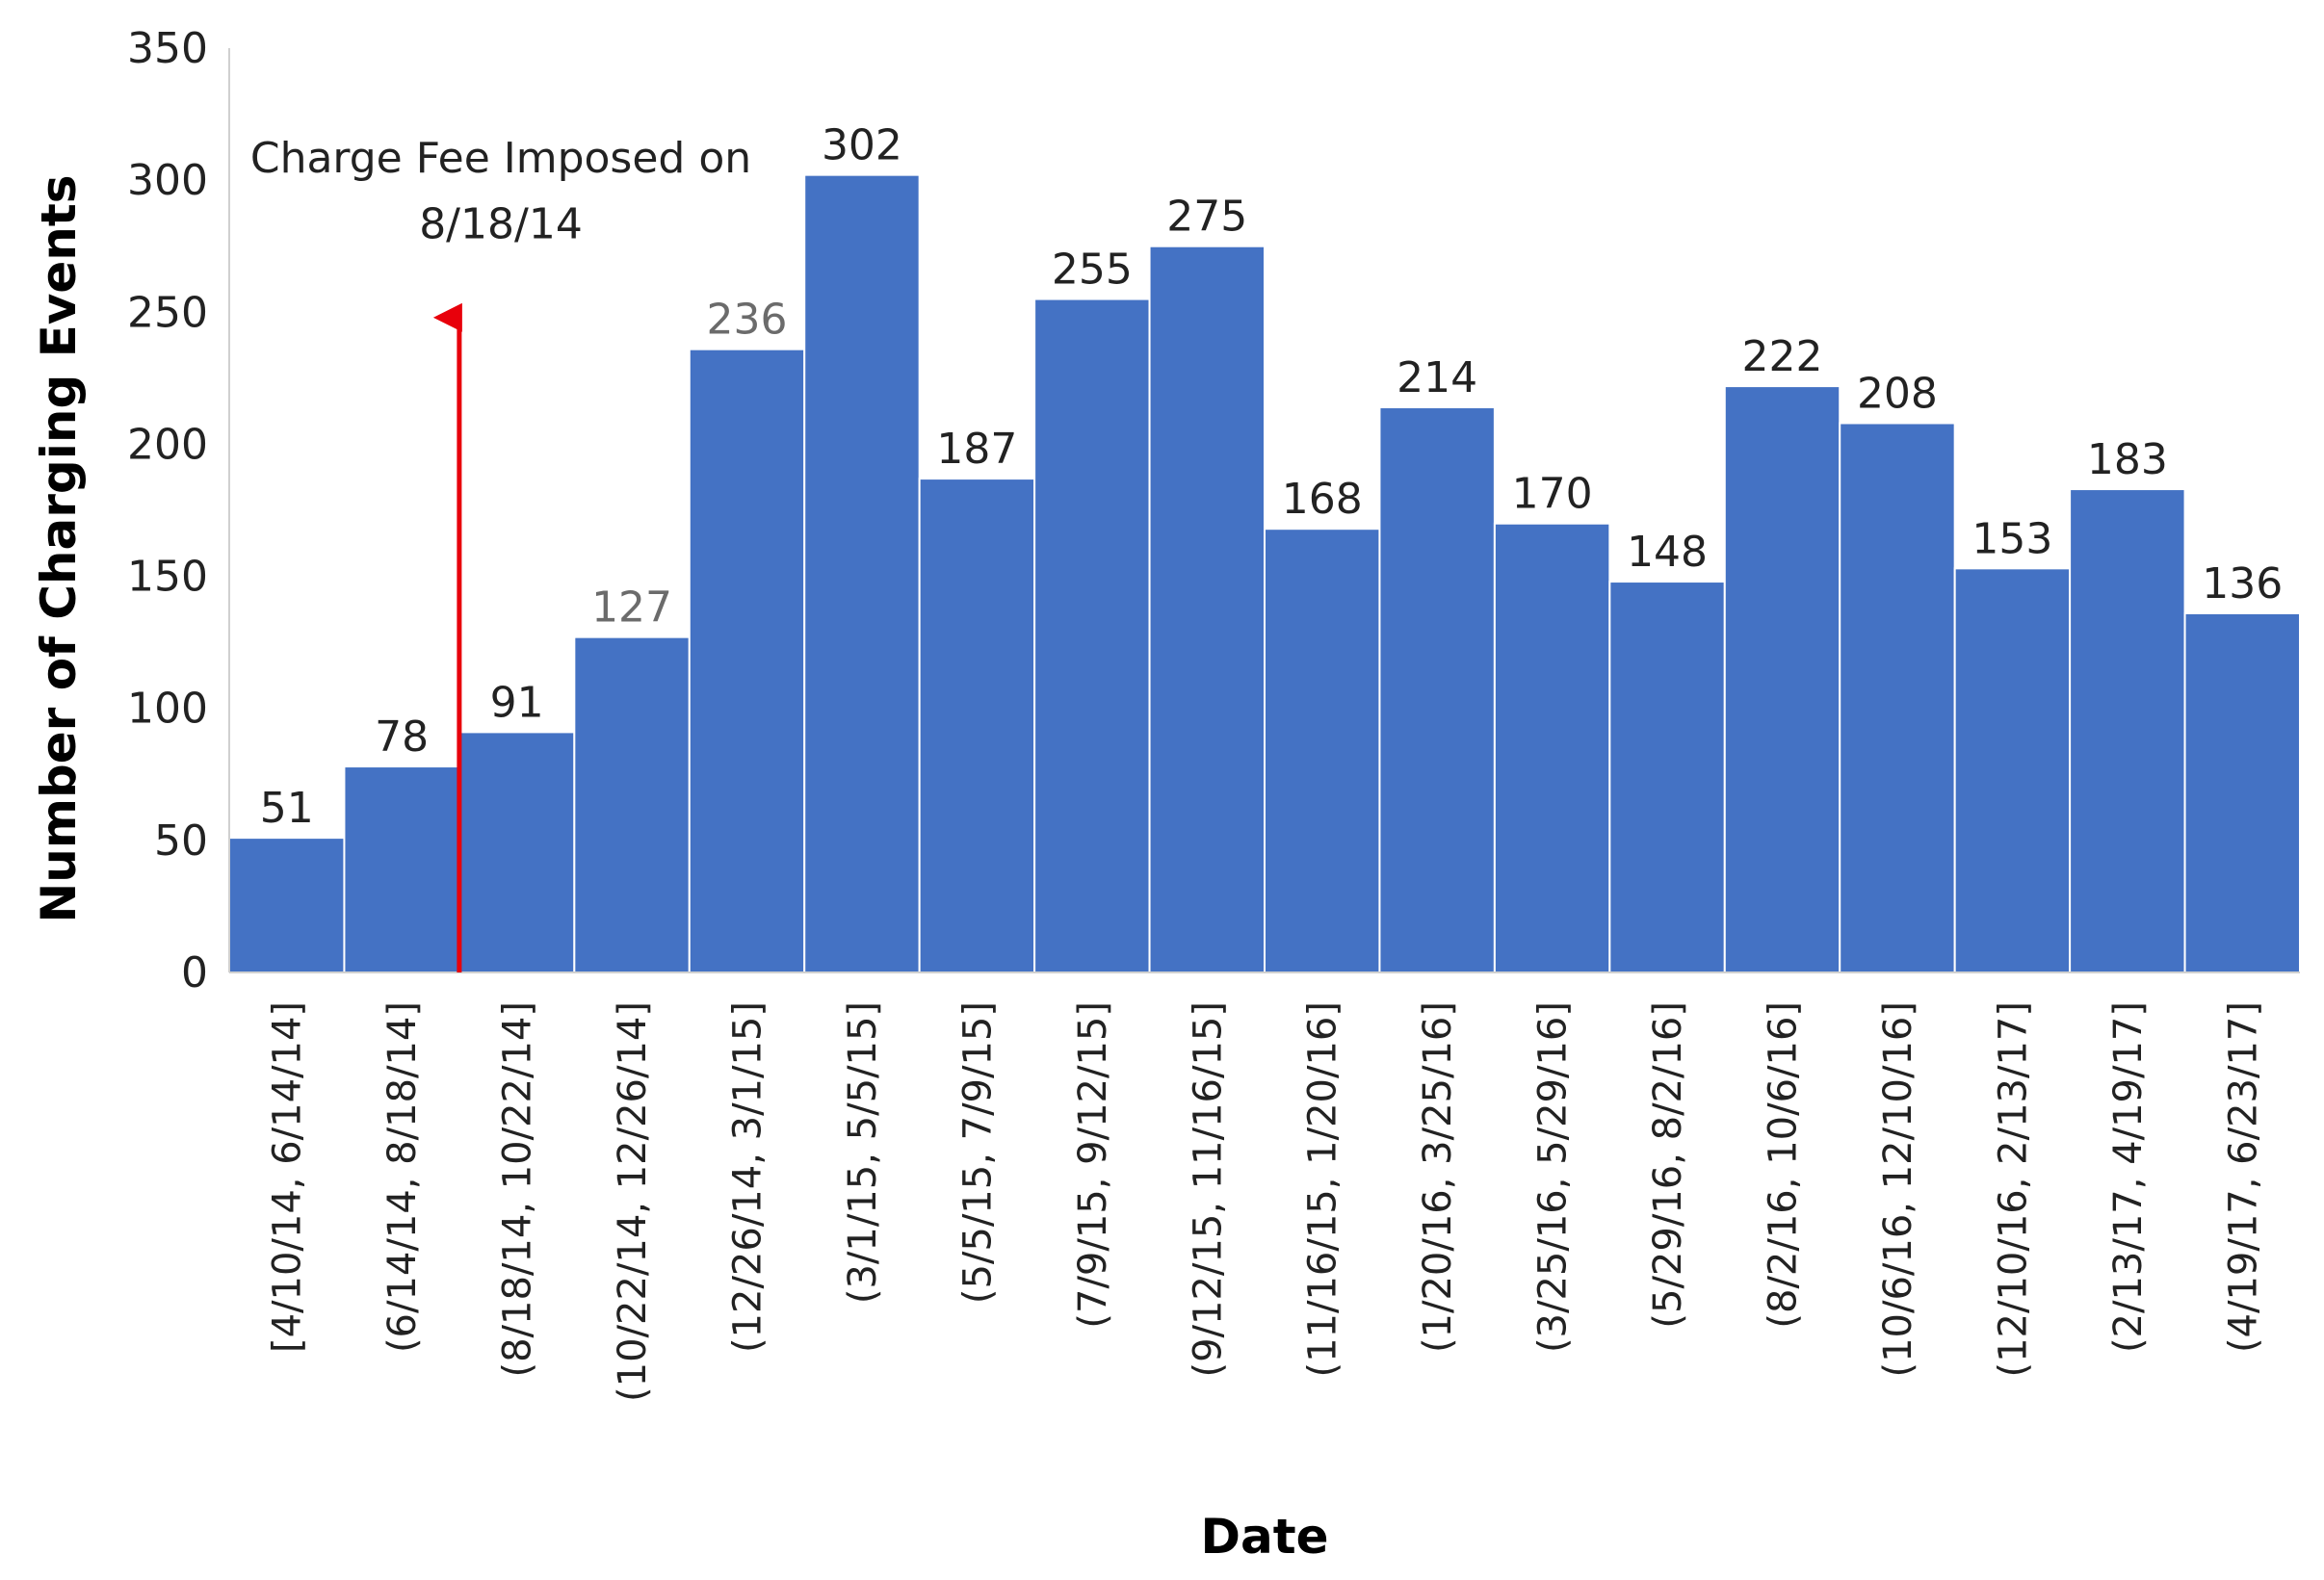 The height and width of the screenshot is (1580, 2324). What do you see at coordinates (747, 320) in the screenshot?
I see `data-label-5: 236` at bounding box center [747, 320].